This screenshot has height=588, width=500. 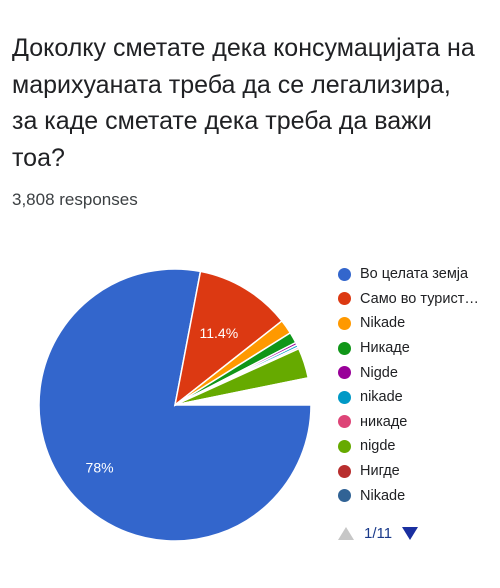 What do you see at coordinates (418, 471) in the screenshot?
I see `legend-item: Нигде` at bounding box center [418, 471].